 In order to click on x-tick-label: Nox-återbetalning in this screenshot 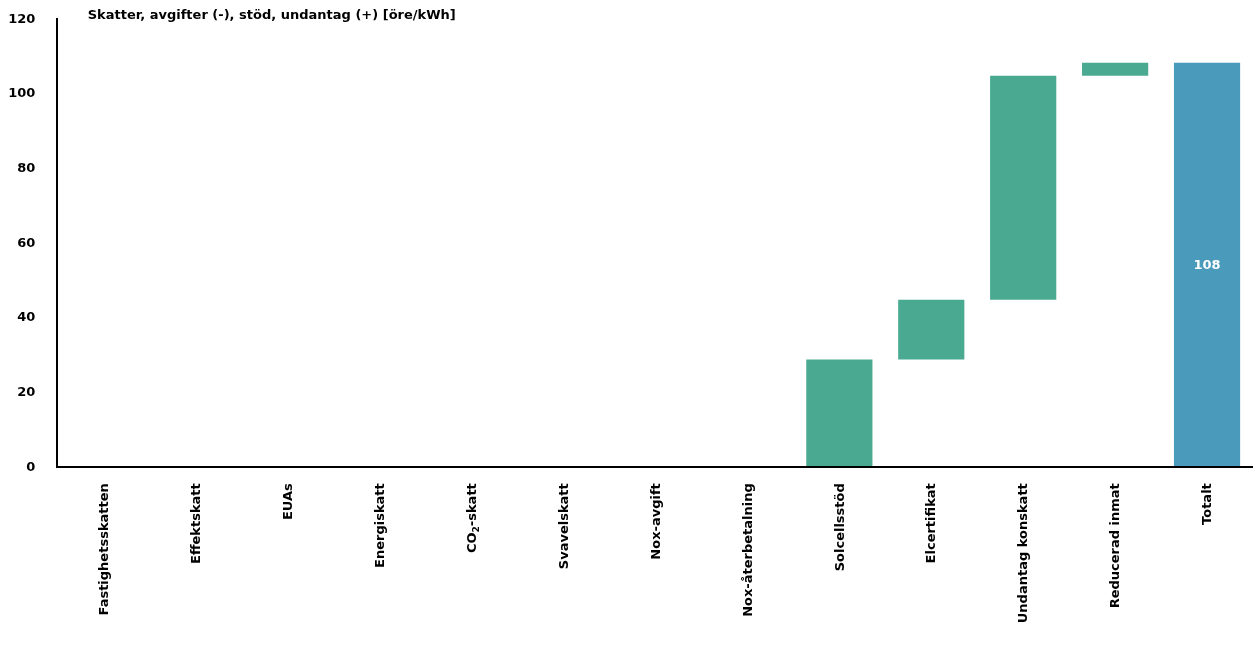, I will do `click(747, 550)`.